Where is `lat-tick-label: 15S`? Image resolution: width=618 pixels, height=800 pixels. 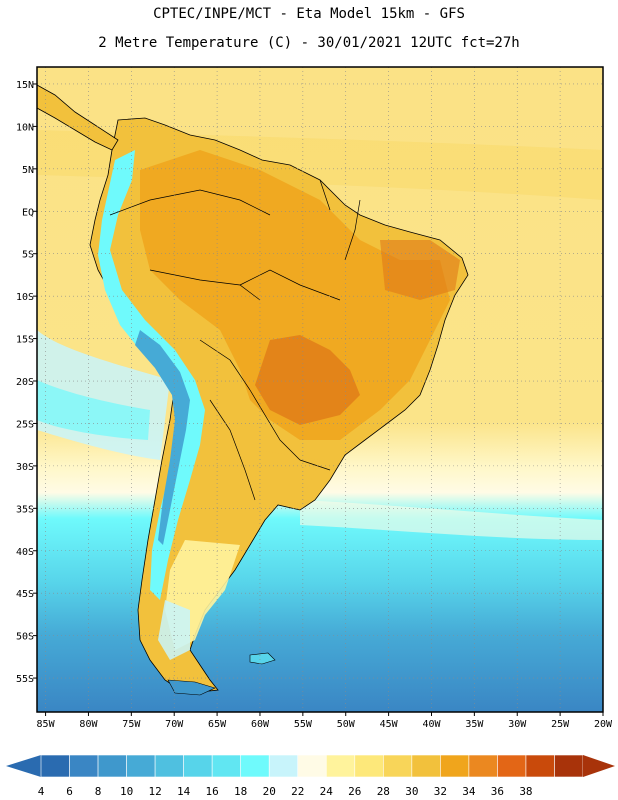 lat-tick-label: 15S is located at coordinates (25, 340).